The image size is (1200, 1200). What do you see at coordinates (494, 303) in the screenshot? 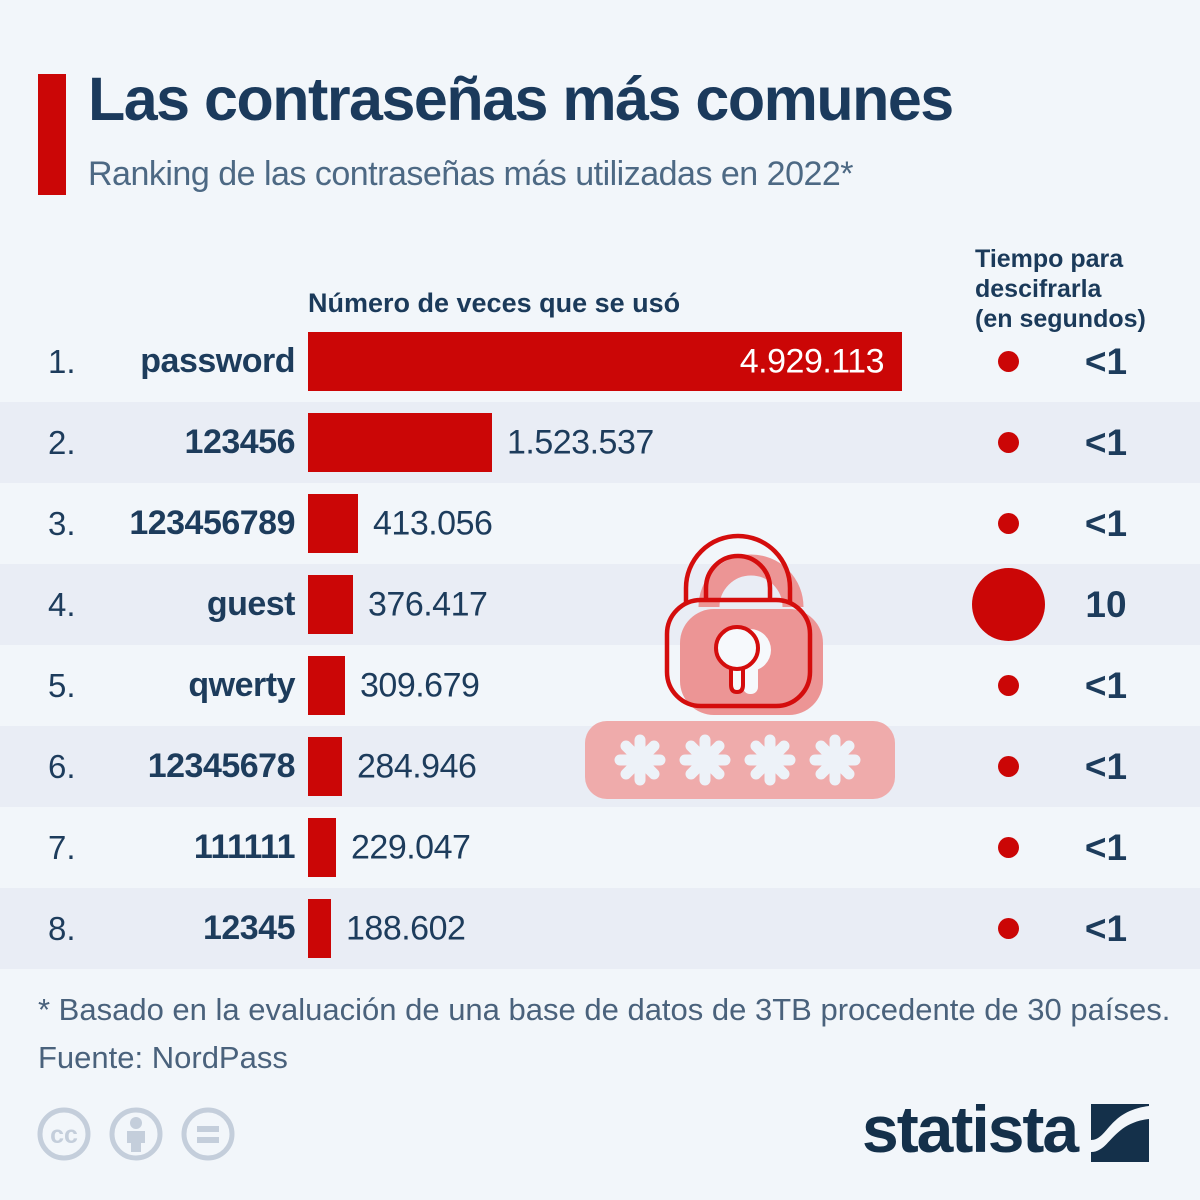
I see `usage-axis-label: Número de veces que se usó` at bounding box center [494, 303].